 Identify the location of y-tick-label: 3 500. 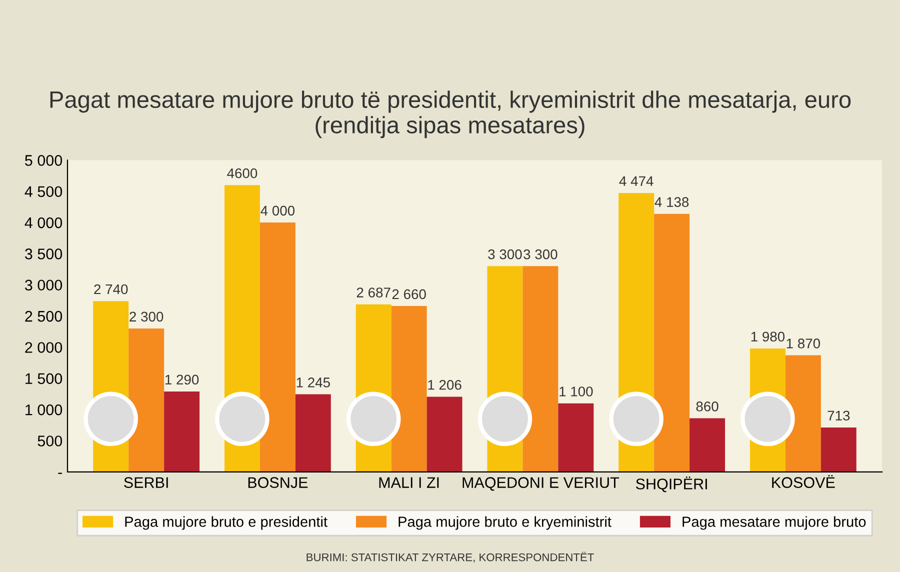
(43, 254).